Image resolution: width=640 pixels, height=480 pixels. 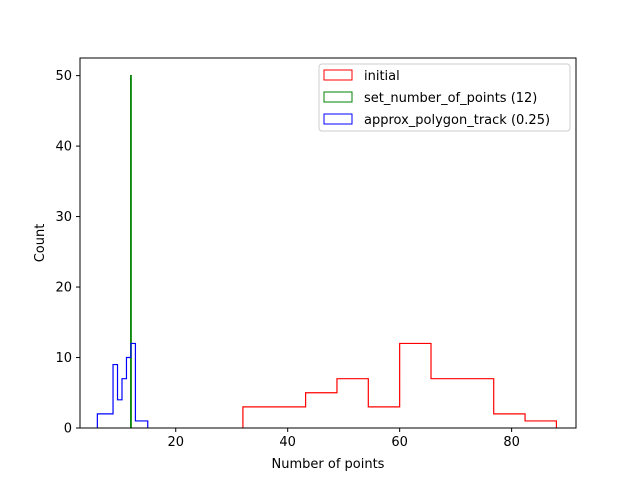 What do you see at coordinates (63, 147) in the screenshot?
I see `y-tick-label: 40` at bounding box center [63, 147].